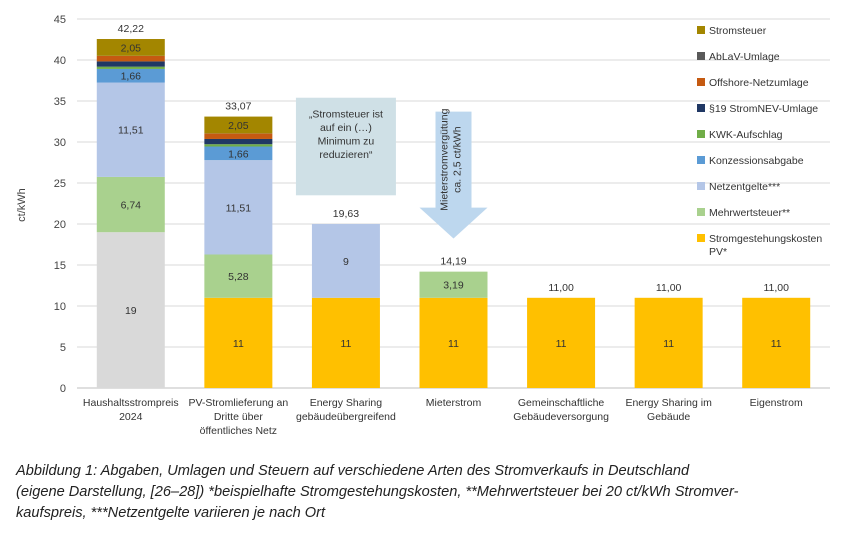  I want to click on legend-label: Stromgestehungskosten, so click(765, 239).